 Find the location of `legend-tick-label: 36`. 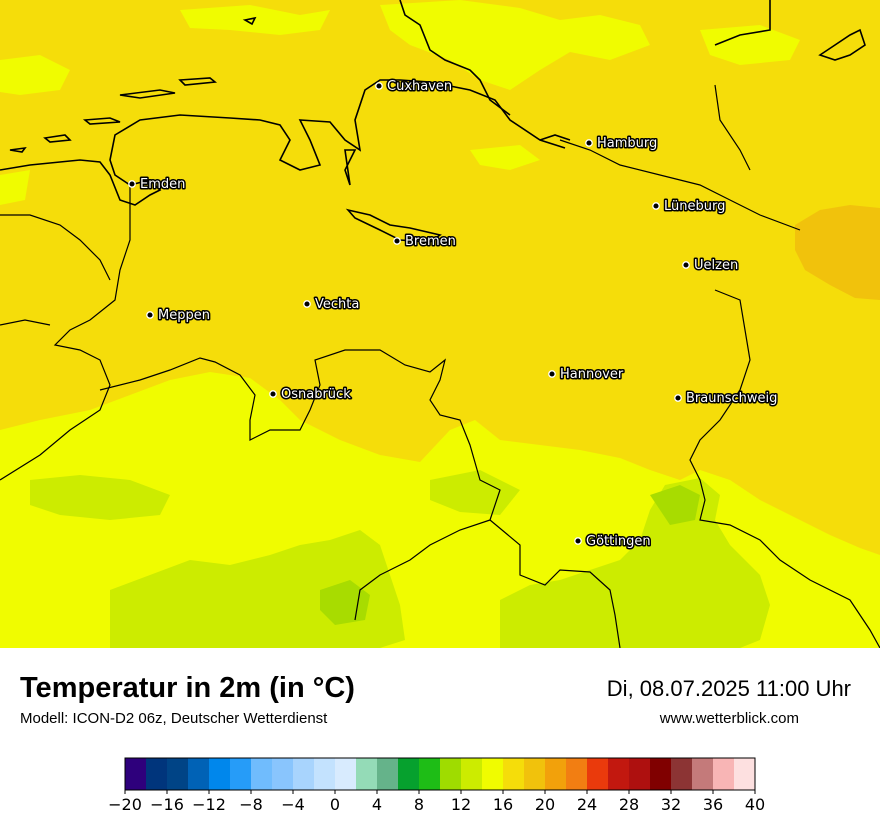

legend-tick-label: 36 is located at coordinates (713, 804).